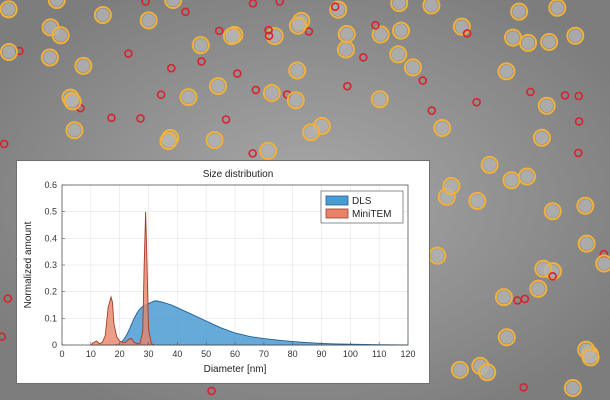  Describe the element at coordinates (50, 238) in the screenshot. I see `y-tick-label: 0.4` at that location.